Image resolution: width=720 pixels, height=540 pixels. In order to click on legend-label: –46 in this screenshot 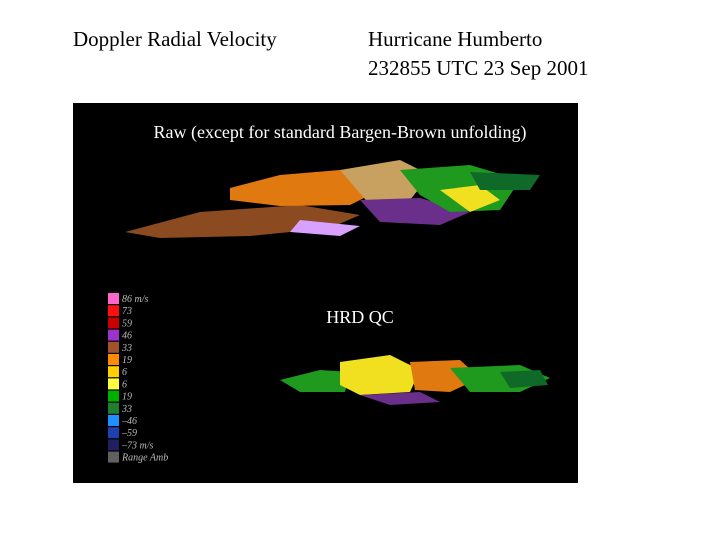, I will do `click(129, 421)`.